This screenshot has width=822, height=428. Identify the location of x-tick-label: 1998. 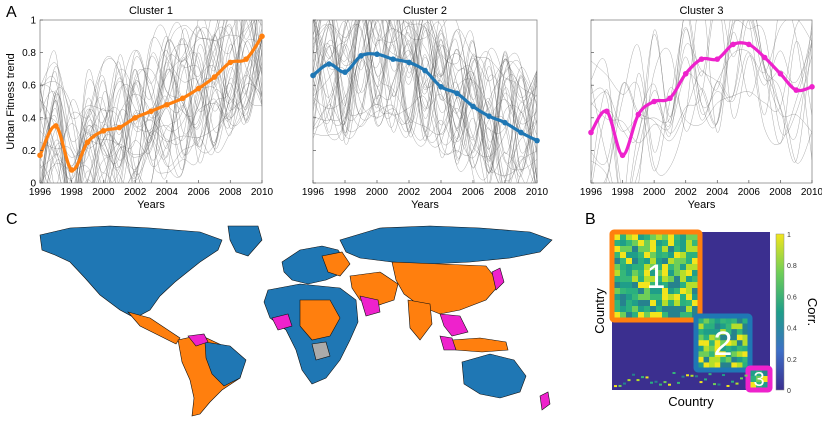
(72, 192).